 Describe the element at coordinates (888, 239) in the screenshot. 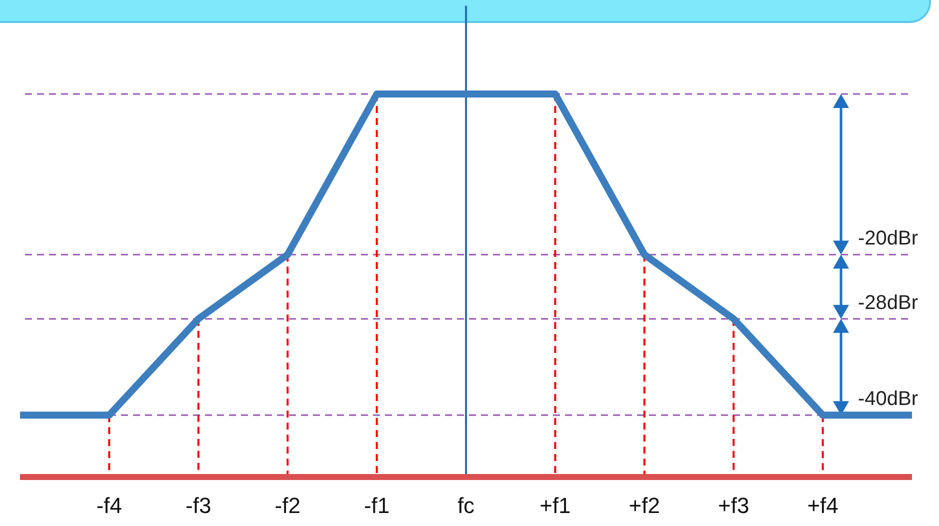

I see `ref-line-label: -20dBr` at that location.